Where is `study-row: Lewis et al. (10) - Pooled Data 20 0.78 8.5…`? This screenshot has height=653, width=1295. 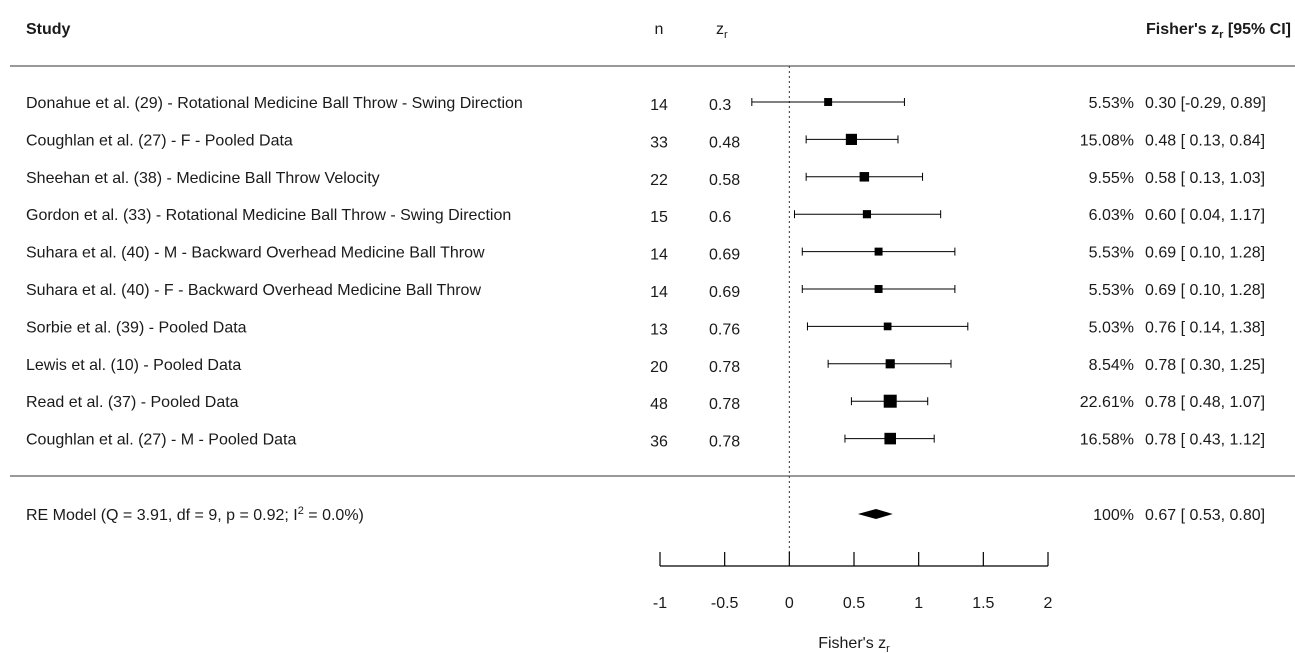 study-row: Lewis et al. (10) - Pooled Data 20 0.78 8.5… is located at coordinates (645, 366).